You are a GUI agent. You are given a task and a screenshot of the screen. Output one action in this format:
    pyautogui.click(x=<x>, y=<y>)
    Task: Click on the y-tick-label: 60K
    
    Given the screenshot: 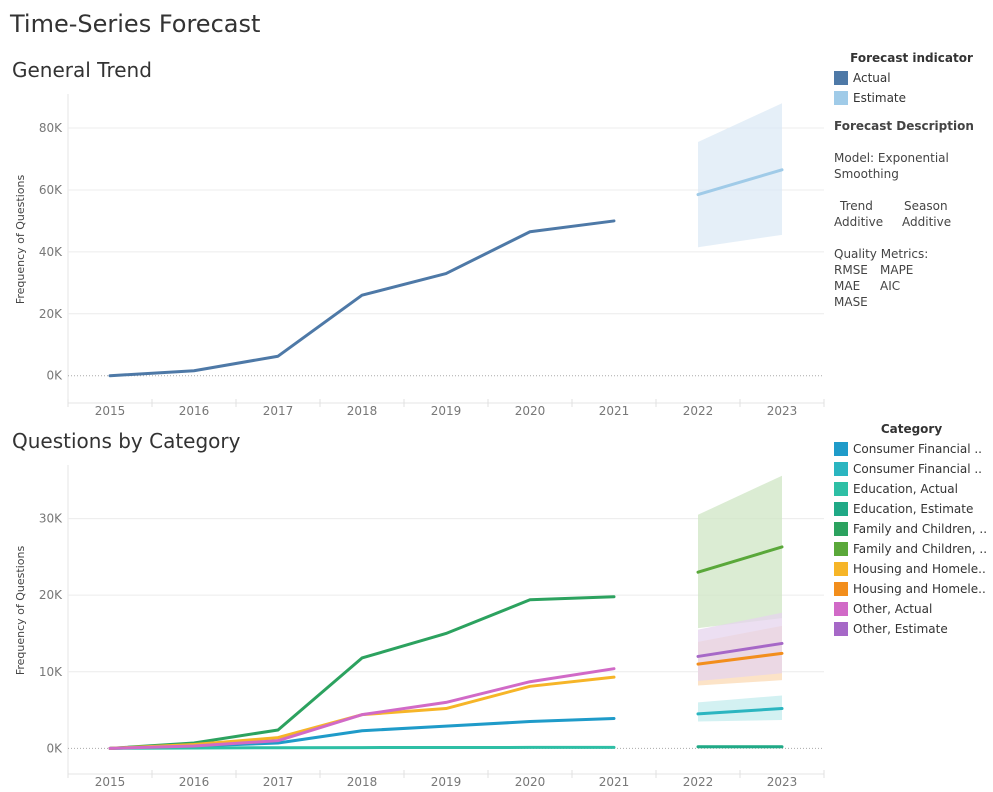 What is the action you would take?
    pyautogui.click(x=51, y=190)
    